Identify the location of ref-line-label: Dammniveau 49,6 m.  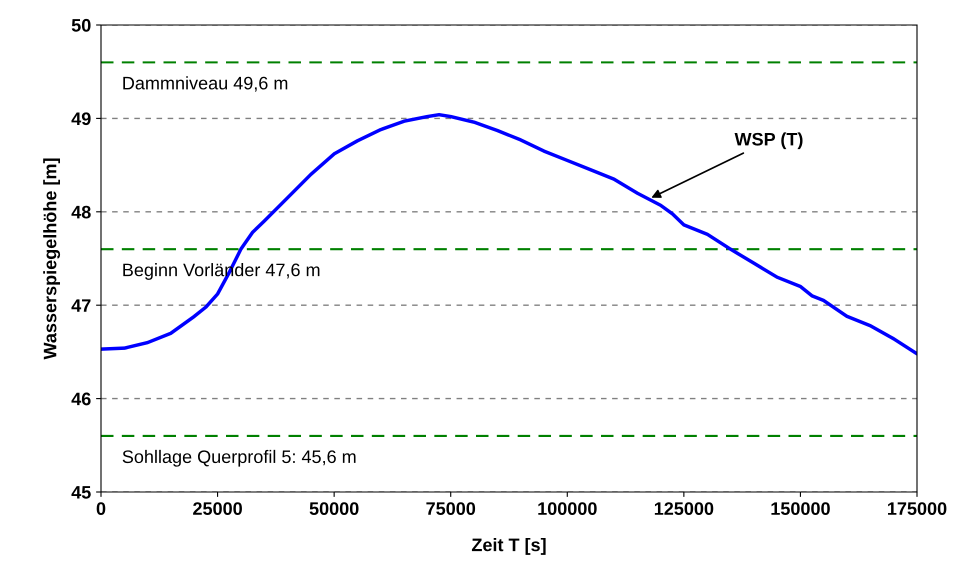
(205, 84).